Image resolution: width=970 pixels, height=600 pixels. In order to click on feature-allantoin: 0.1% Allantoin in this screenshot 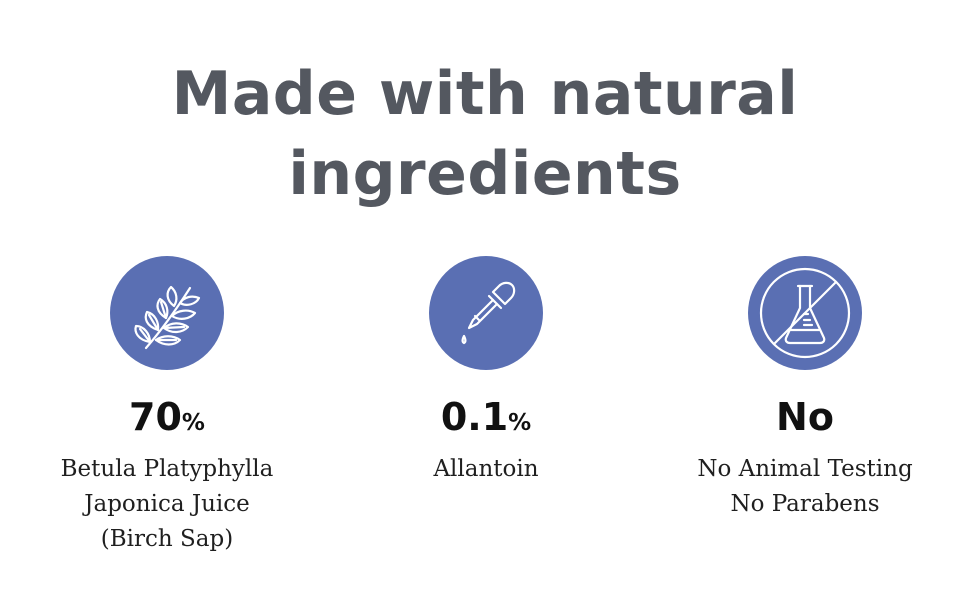, I will do `click(486, 371)`.